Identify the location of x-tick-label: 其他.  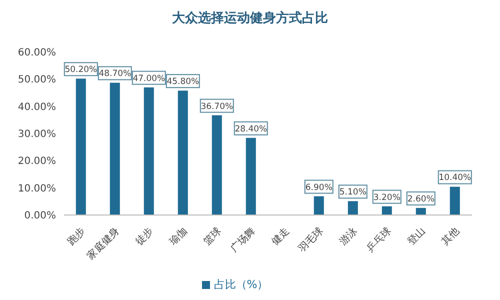
(450, 236).